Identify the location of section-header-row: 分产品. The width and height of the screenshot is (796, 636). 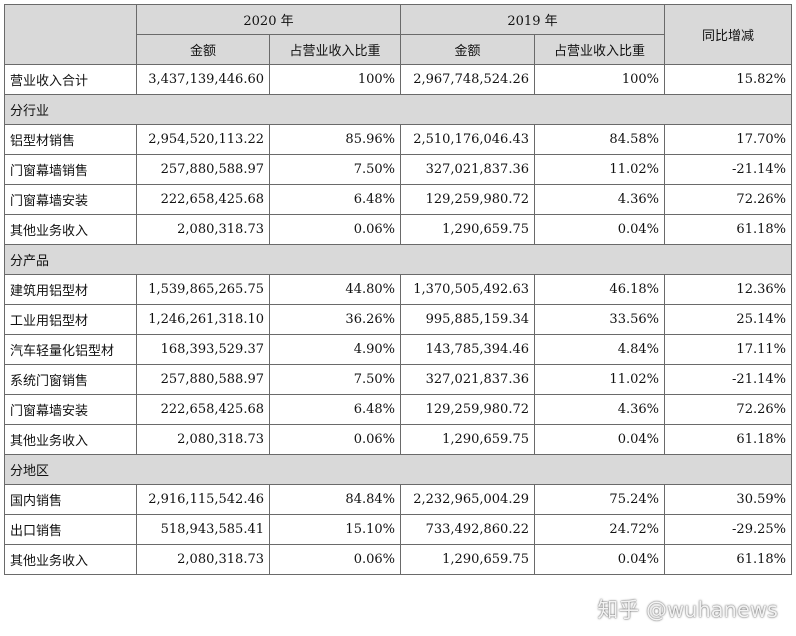
(398, 259).